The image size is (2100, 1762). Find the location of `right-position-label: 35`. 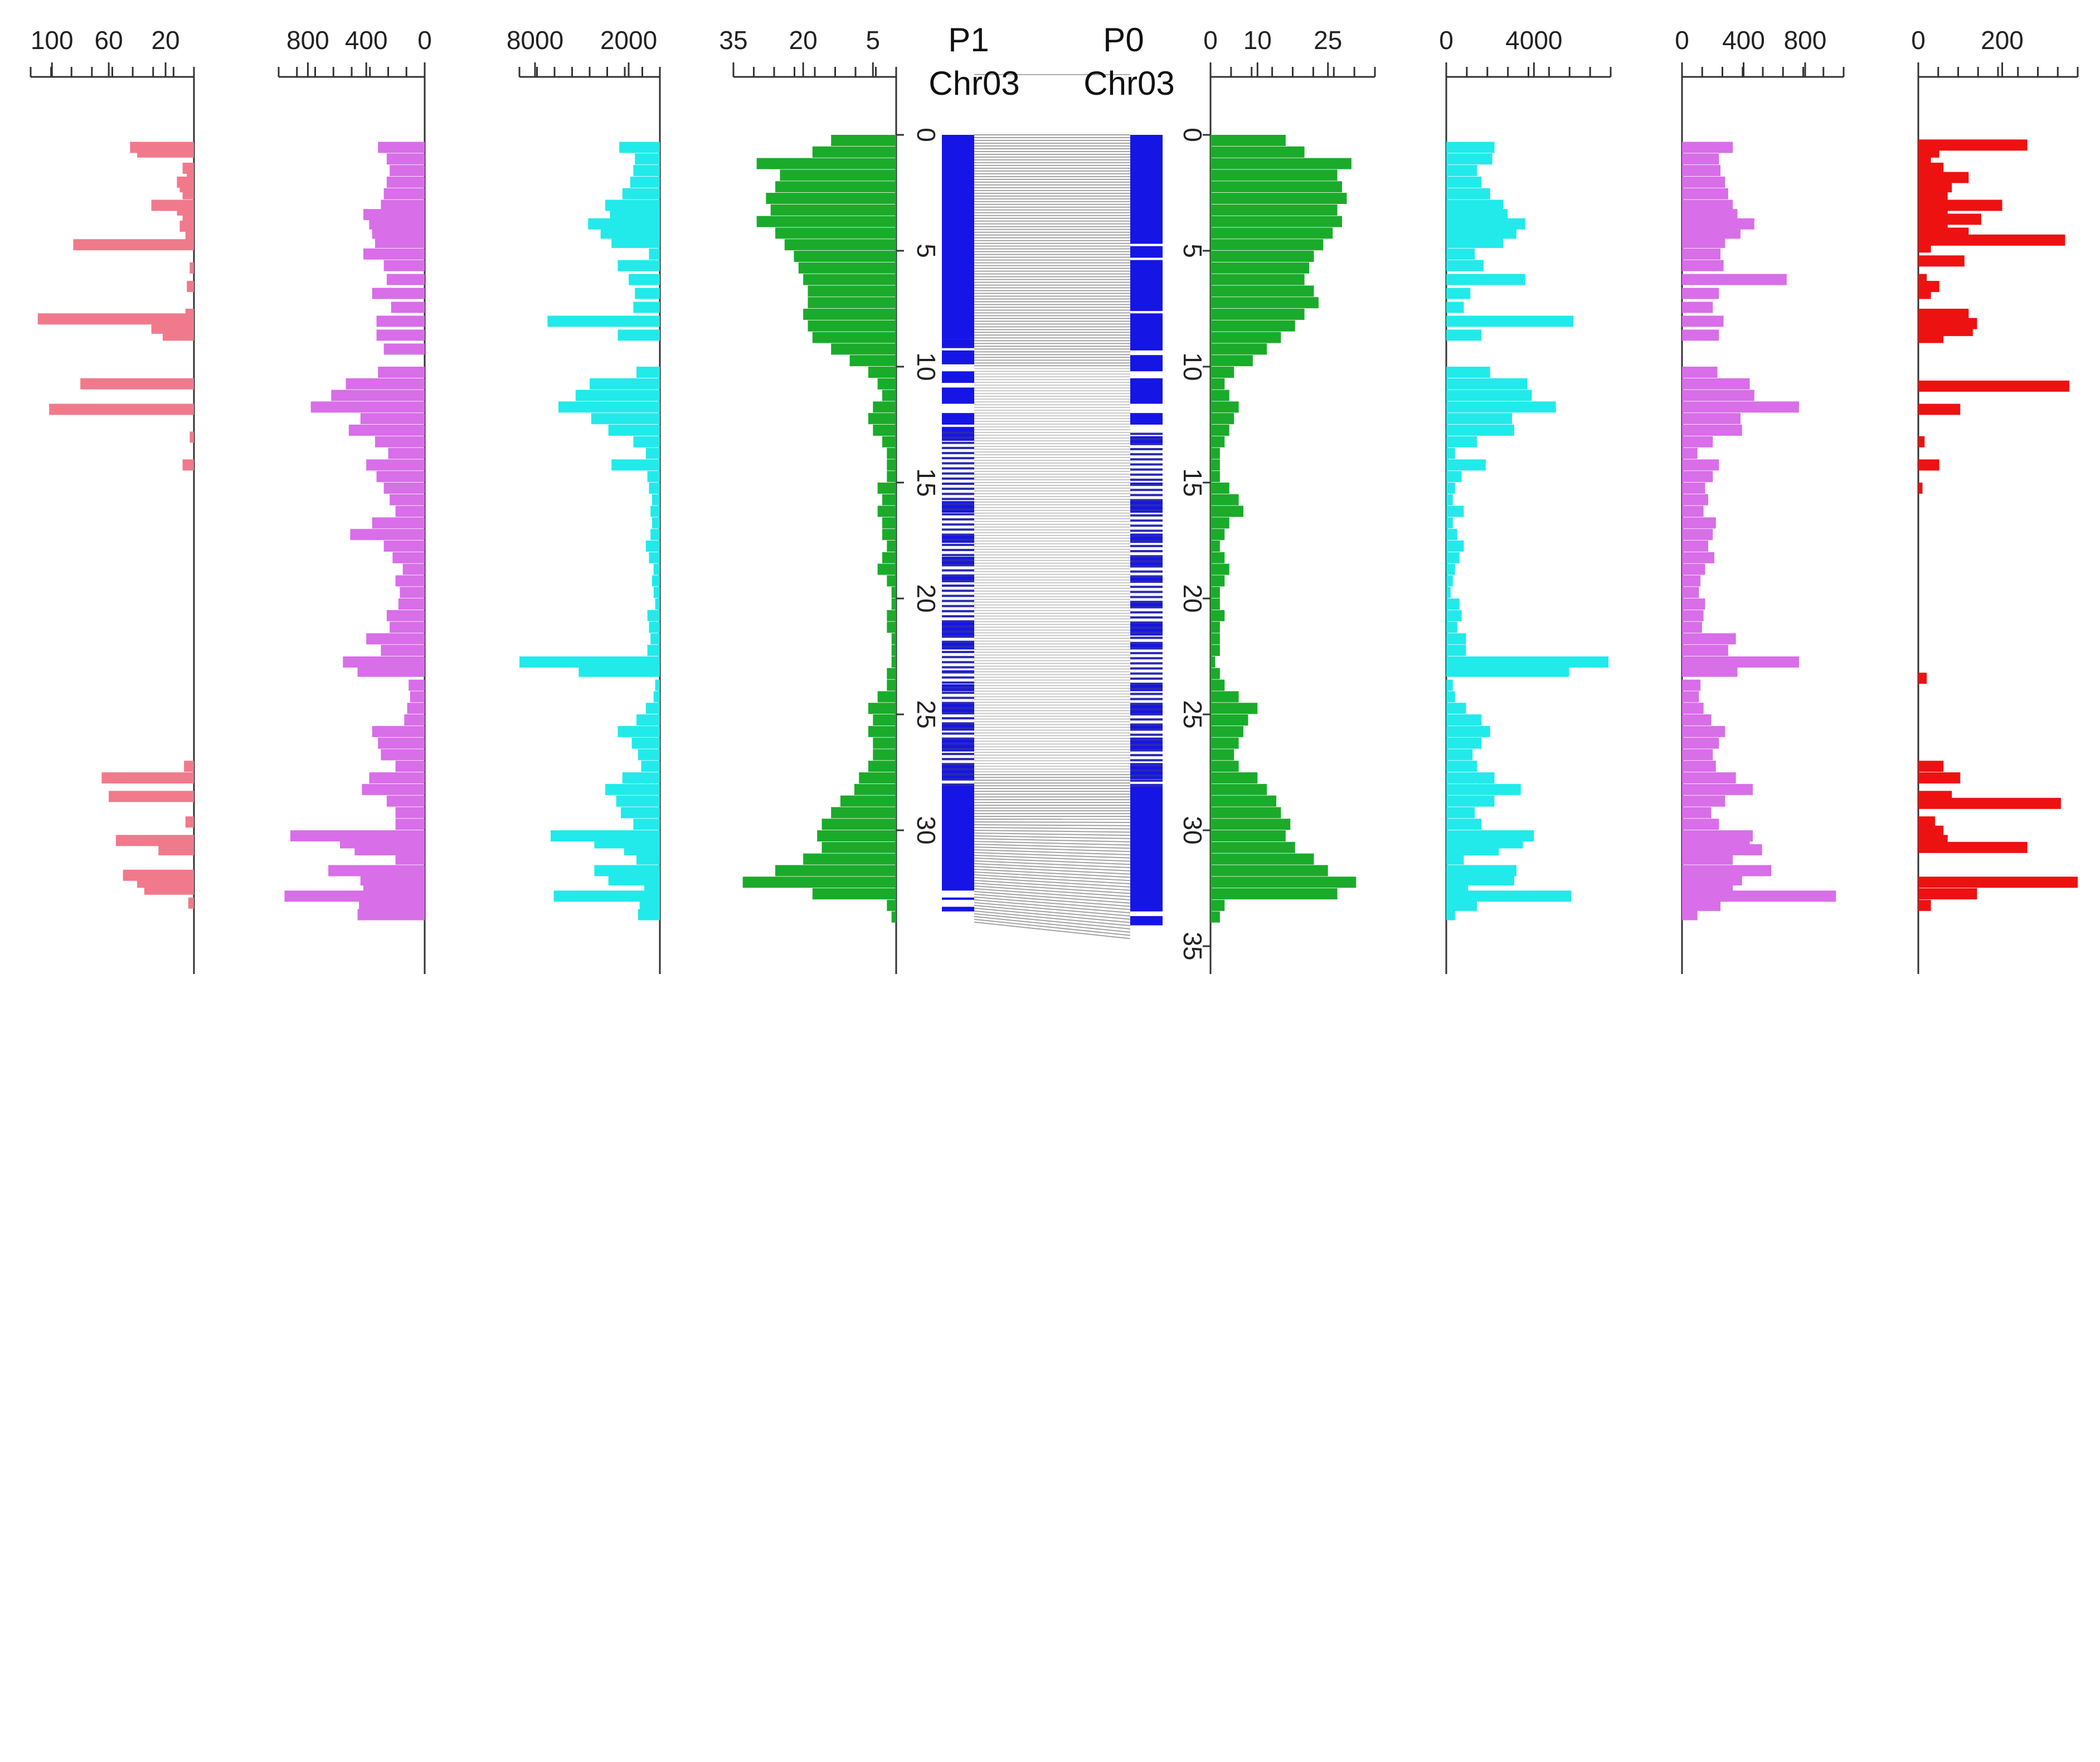

right-position-label: 35 is located at coordinates (1192, 946).